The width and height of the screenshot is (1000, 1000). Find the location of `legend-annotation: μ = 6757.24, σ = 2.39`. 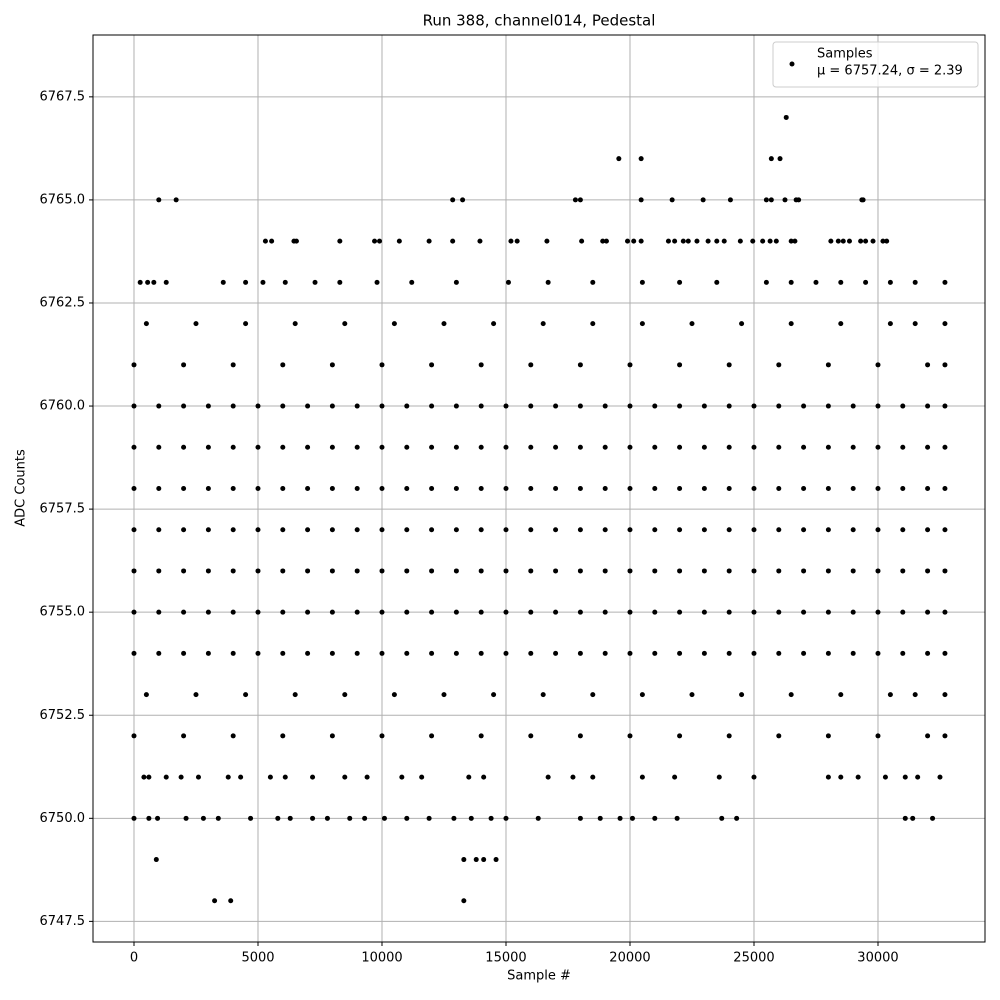

legend-annotation: μ = 6757.24, σ = 2.39 is located at coordinates (890, 71).